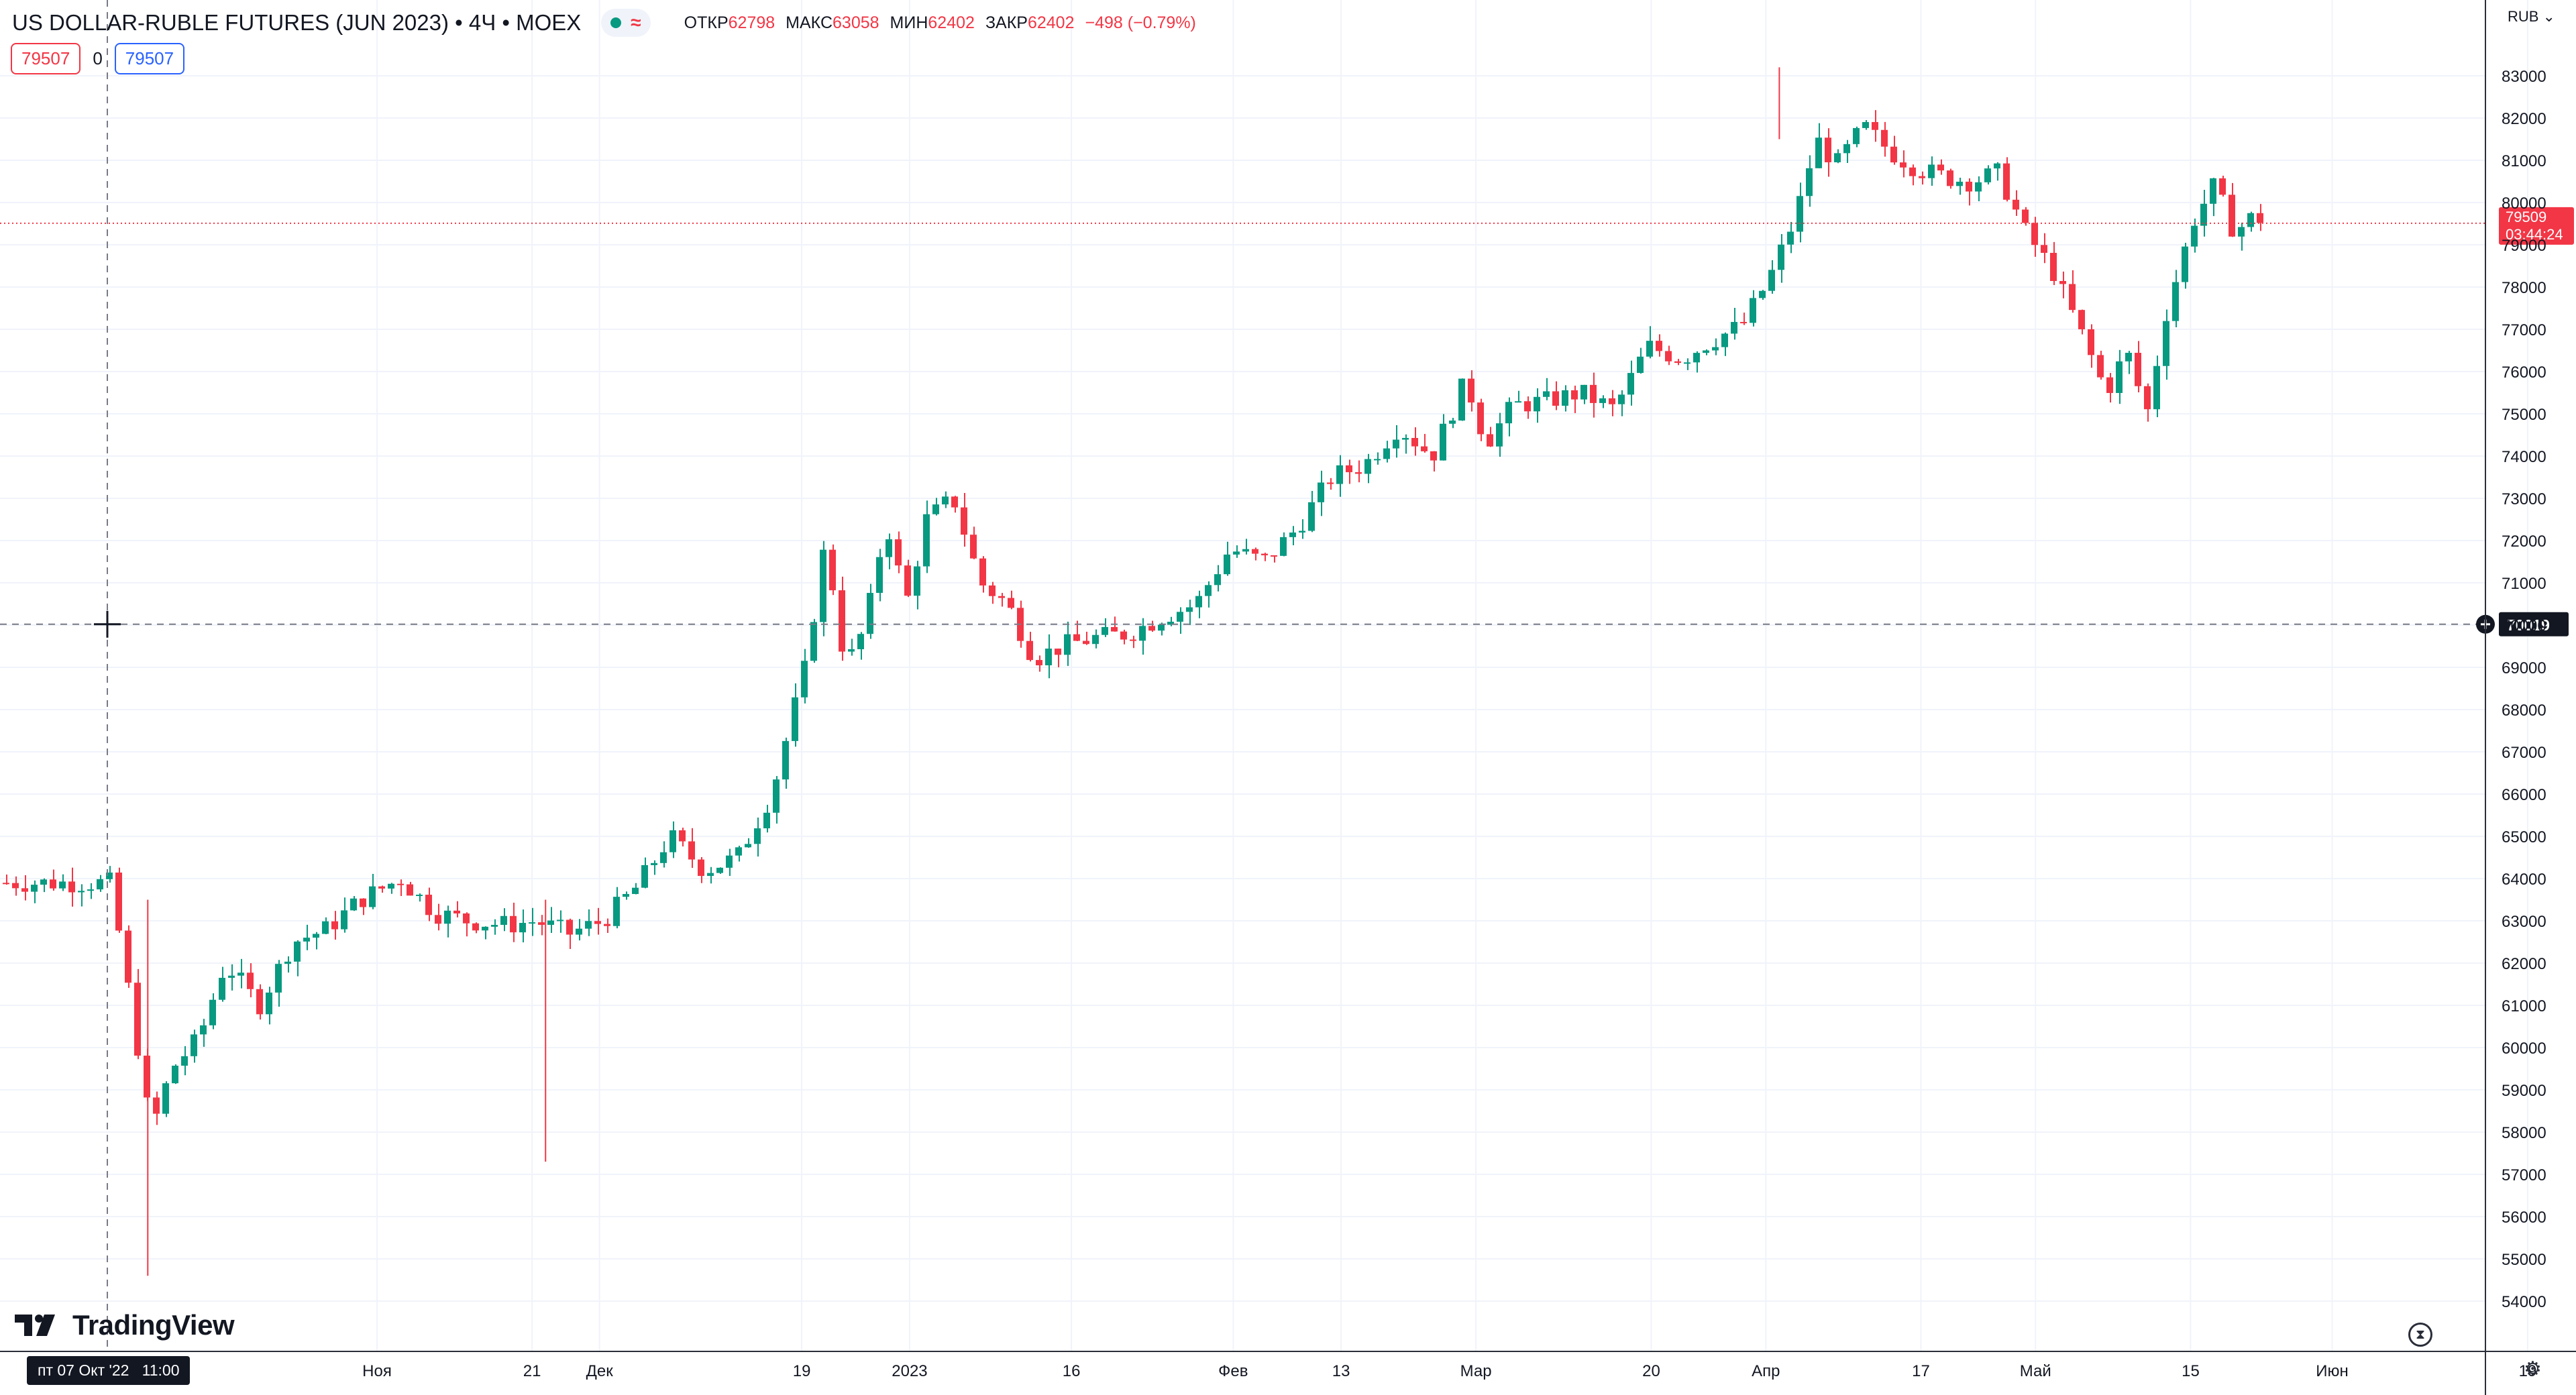  I want to click on approx-icon: ≈, so click(636, 22).